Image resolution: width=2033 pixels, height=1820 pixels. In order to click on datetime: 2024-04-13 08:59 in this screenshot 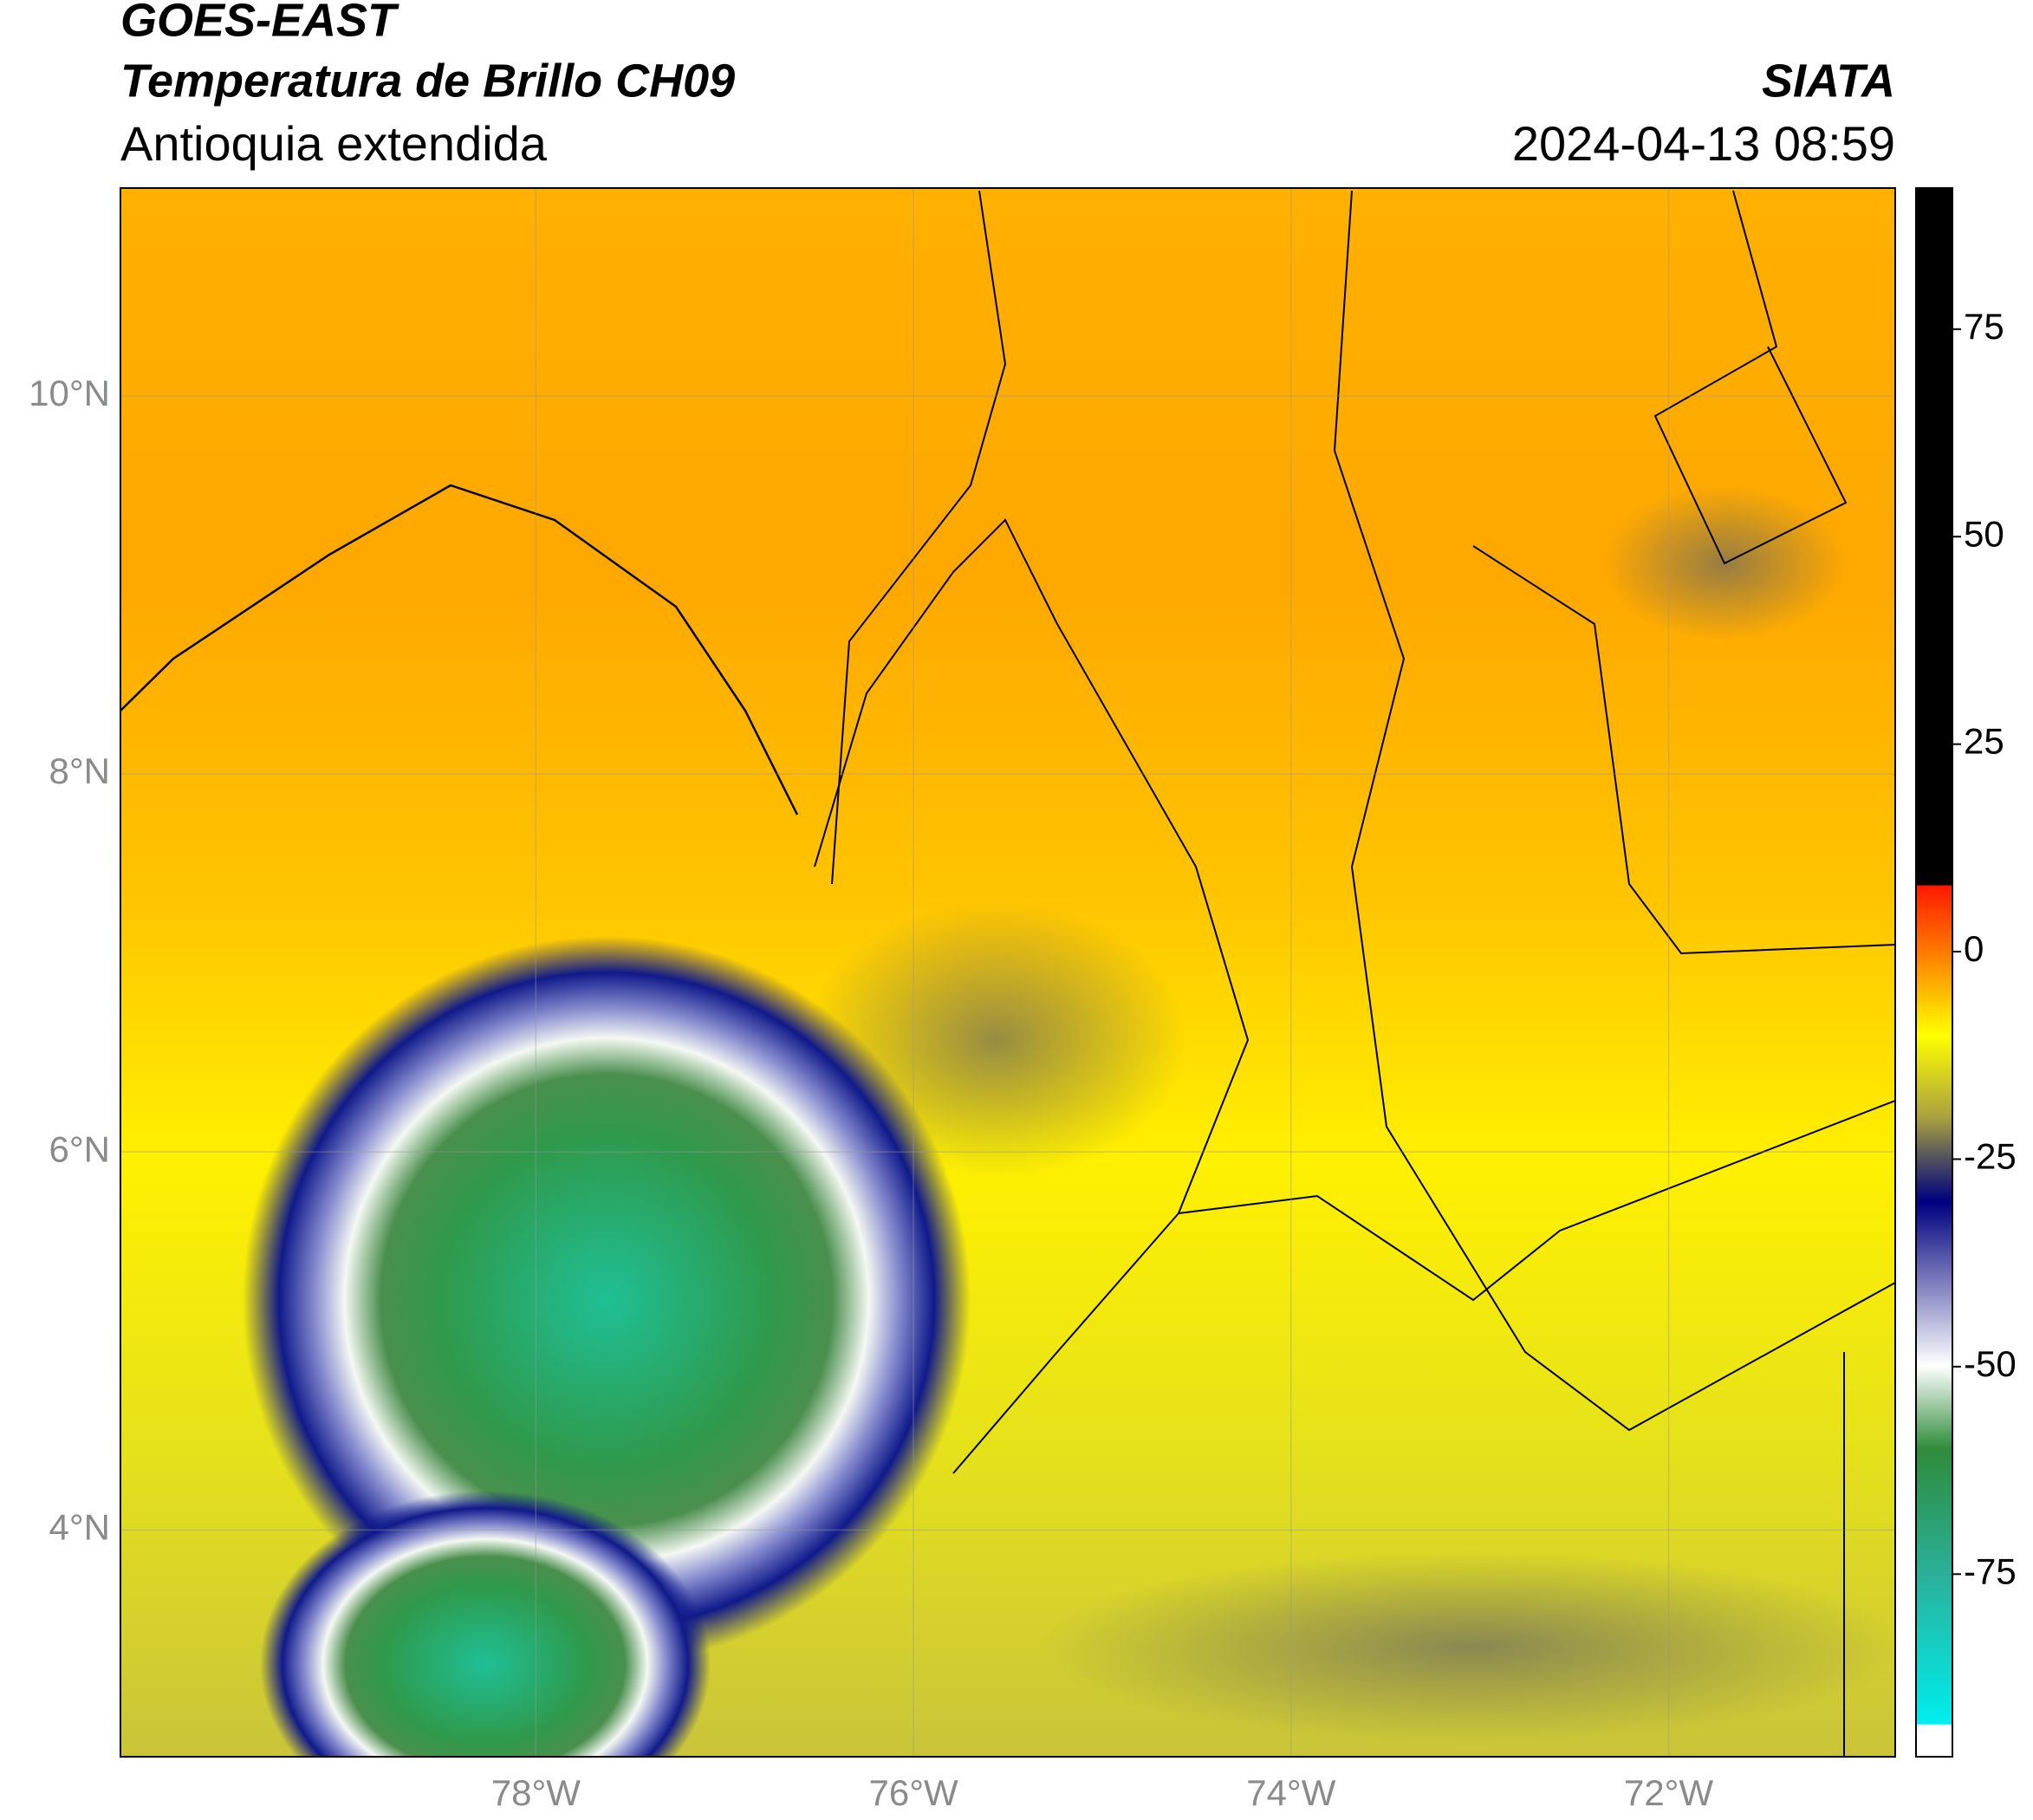, I will do `click(1703, 143)`.